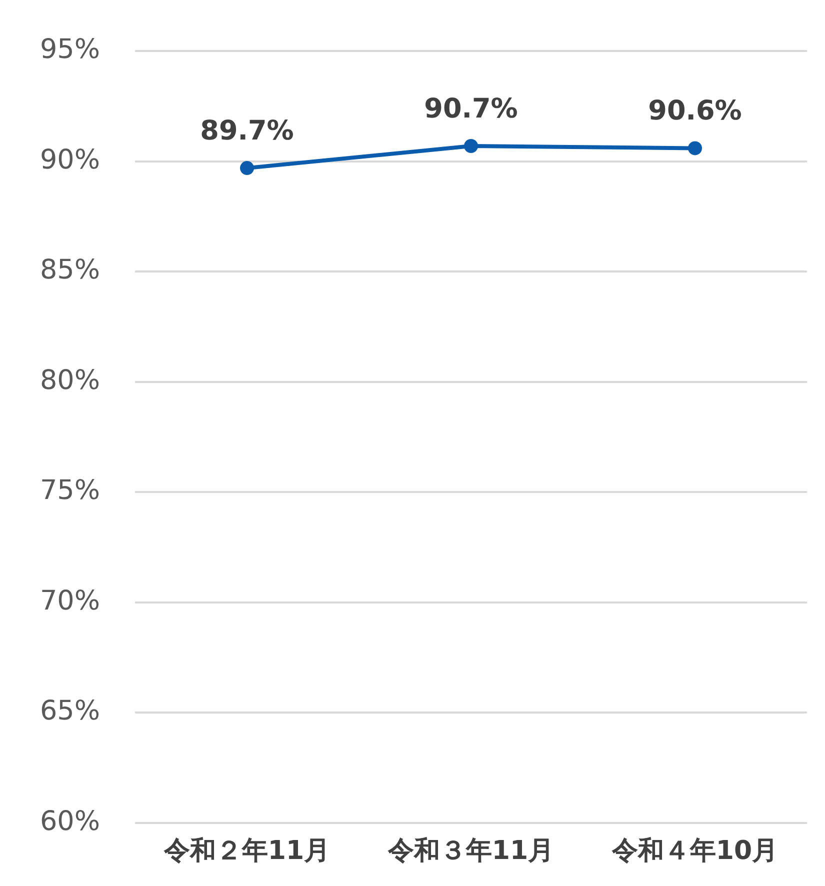  I want to click on x-tick-label: 令和２年11月, so click(246, 851).